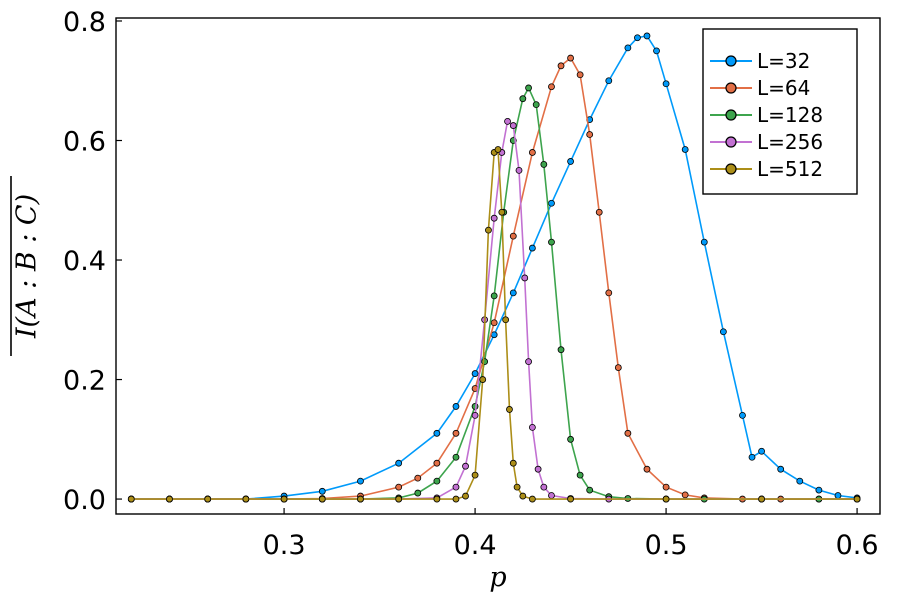 The width and height of the screenshot is (899, 599). I want to click on x-tick-label: 0.4, so click(475, 545).